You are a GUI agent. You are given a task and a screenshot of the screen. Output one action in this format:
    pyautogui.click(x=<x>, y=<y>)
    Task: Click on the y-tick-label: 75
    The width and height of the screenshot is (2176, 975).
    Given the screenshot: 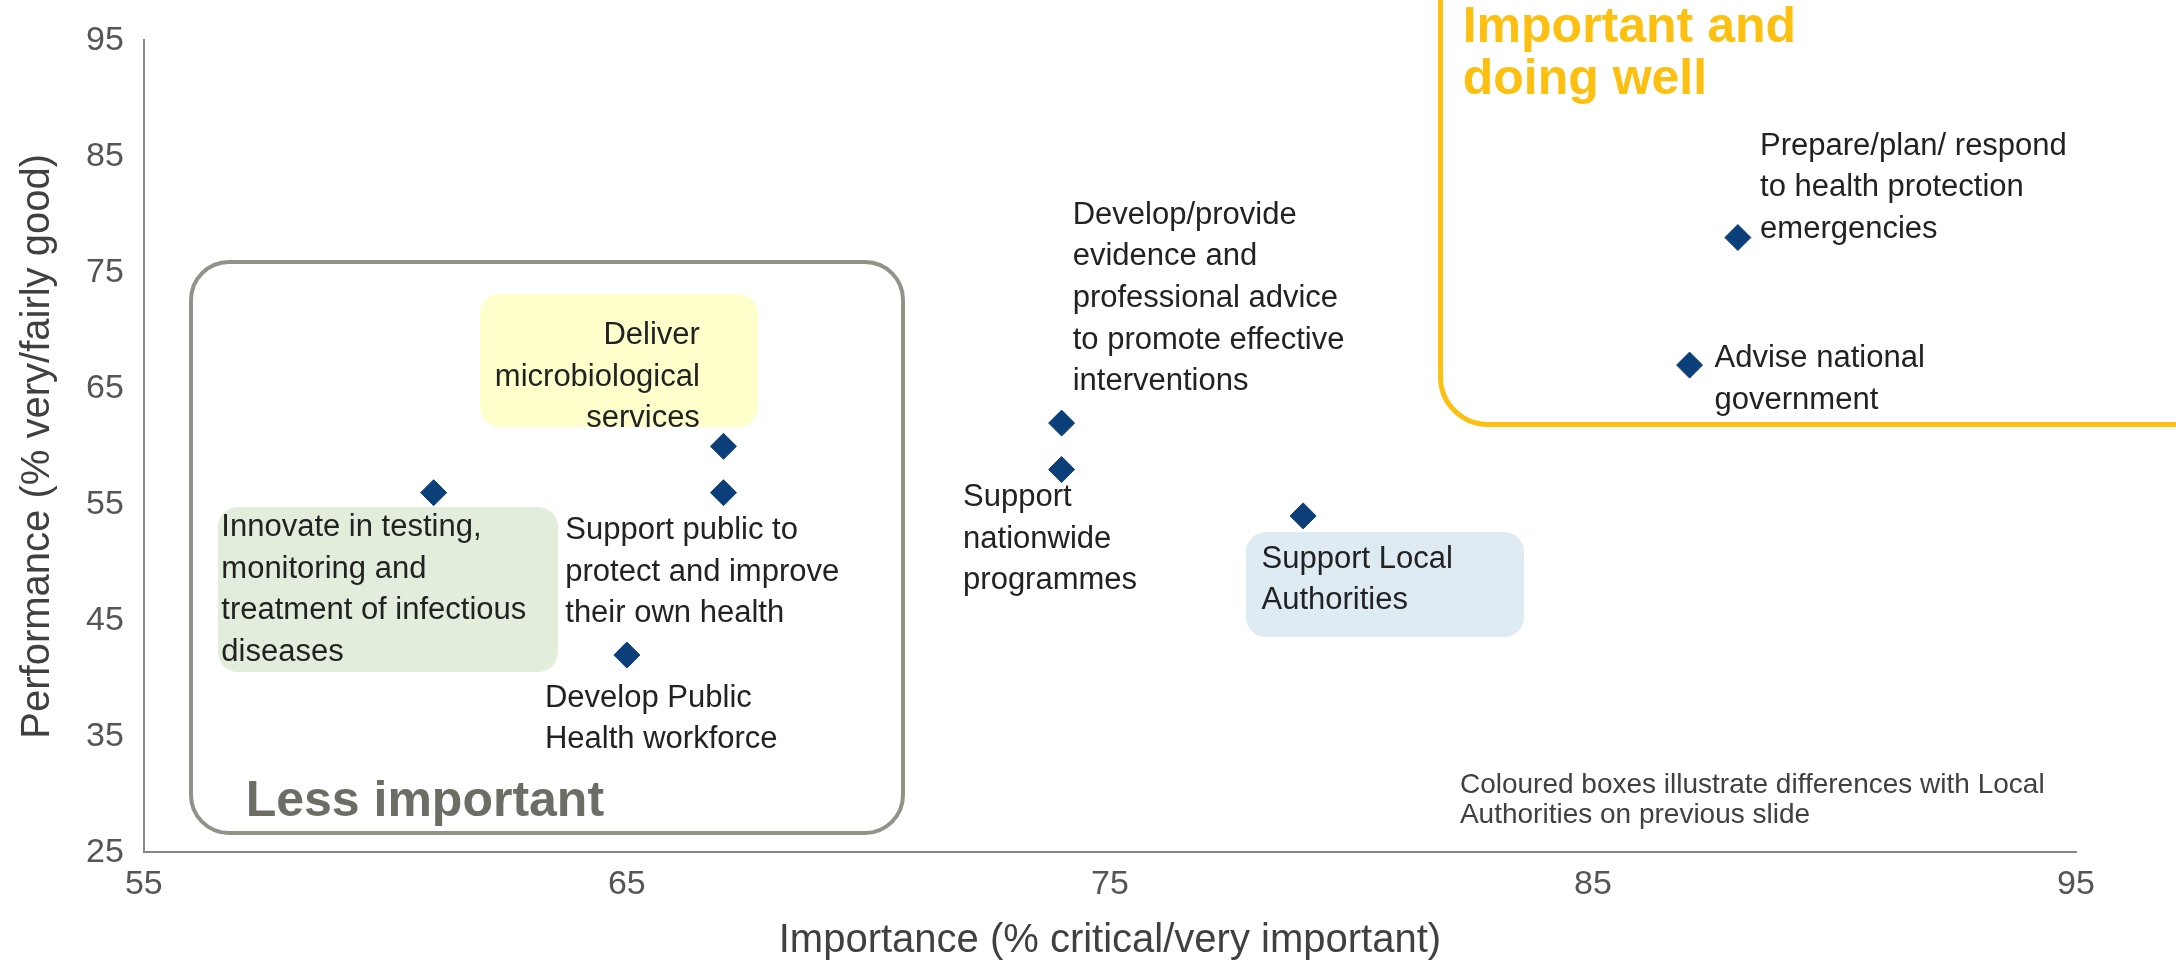 What is the action you would take?
    pyautogui.click(x=104, y=269)
    